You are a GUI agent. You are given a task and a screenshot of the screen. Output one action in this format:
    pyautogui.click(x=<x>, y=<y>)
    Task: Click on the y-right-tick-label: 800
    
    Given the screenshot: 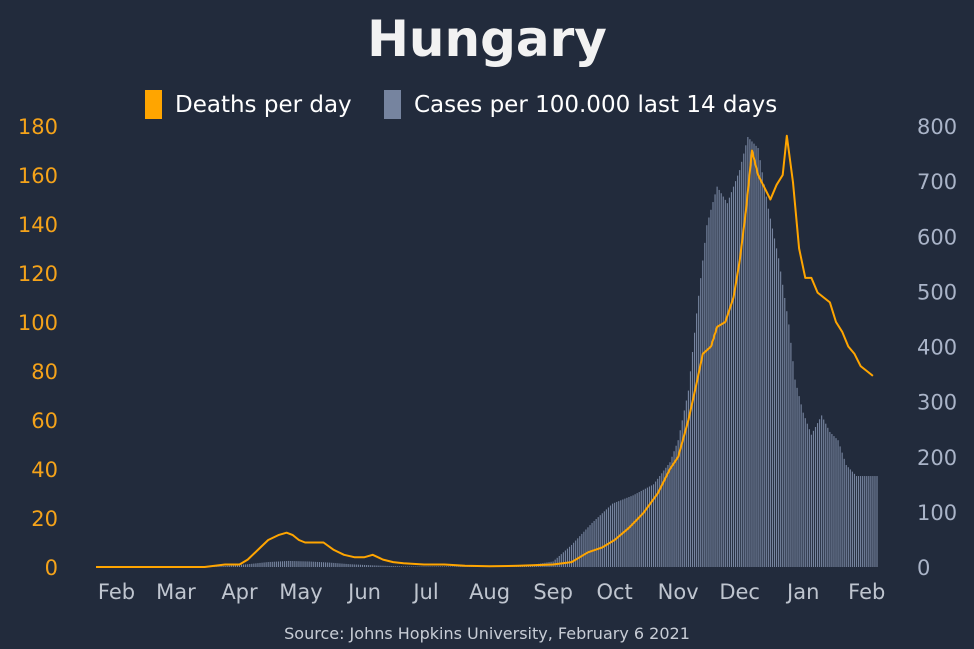 What is the action you would take?
    pyautogui.click(x=937, y=127)
    